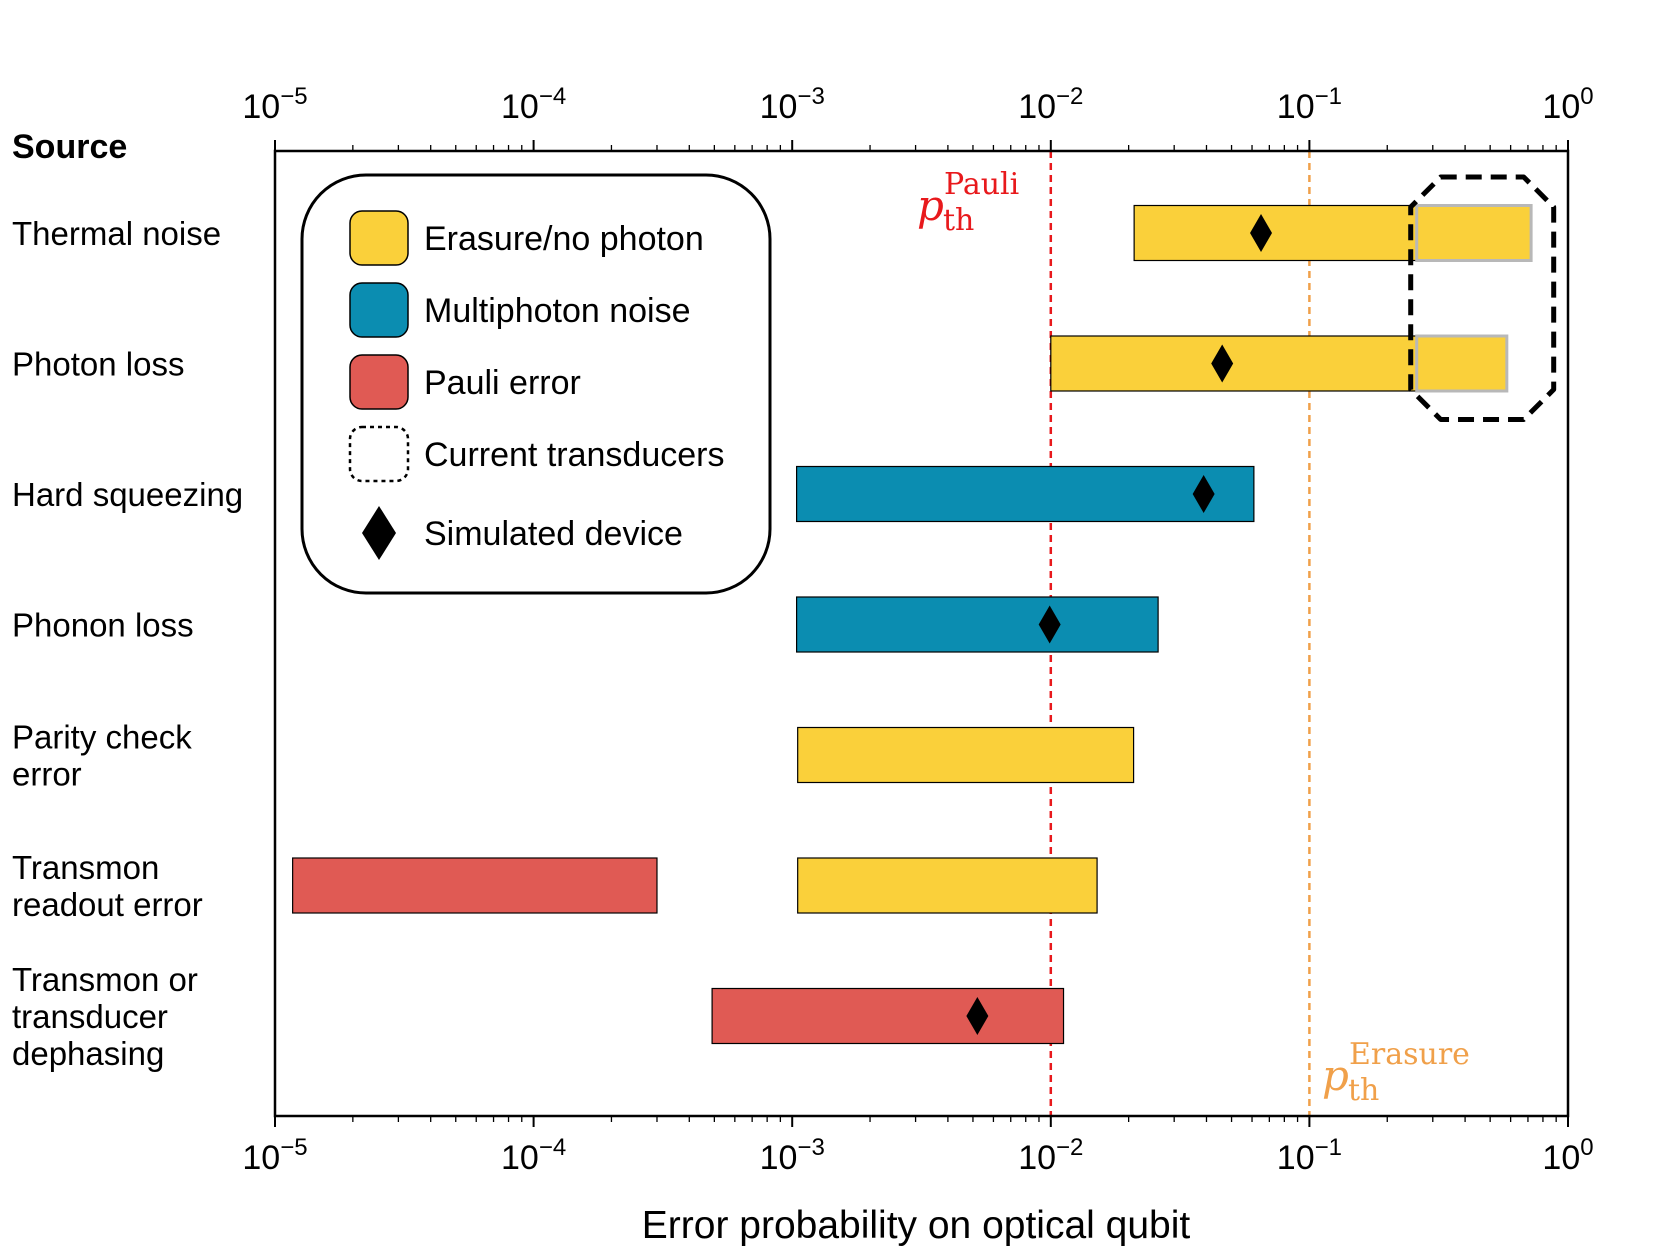  I want to click on category-label-row2: Hard squeezing, so click(127, 494).